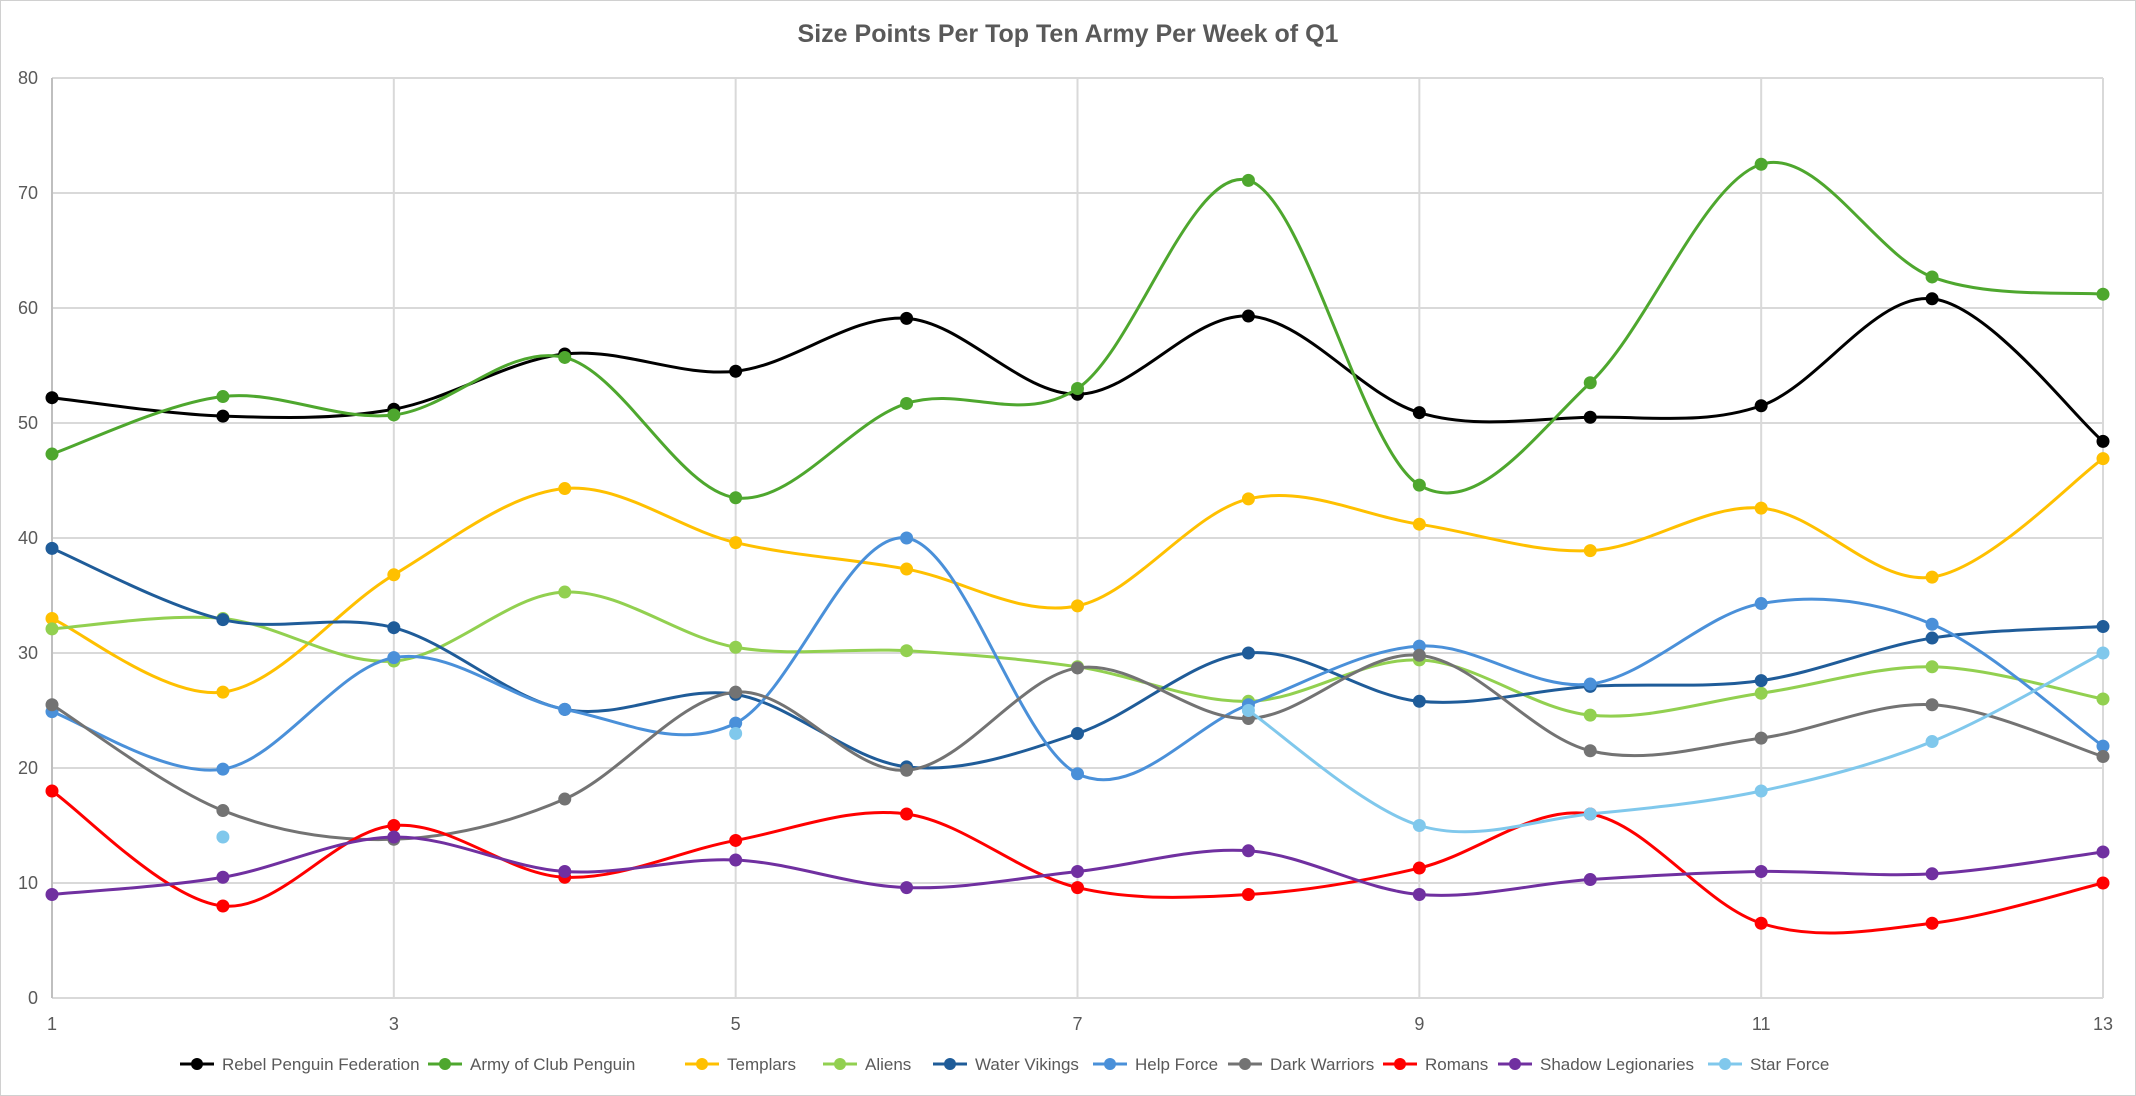  Describe the element at coordinates (1077, 1024) in the screenshot. I see `x-tick-label: 7` at that location.